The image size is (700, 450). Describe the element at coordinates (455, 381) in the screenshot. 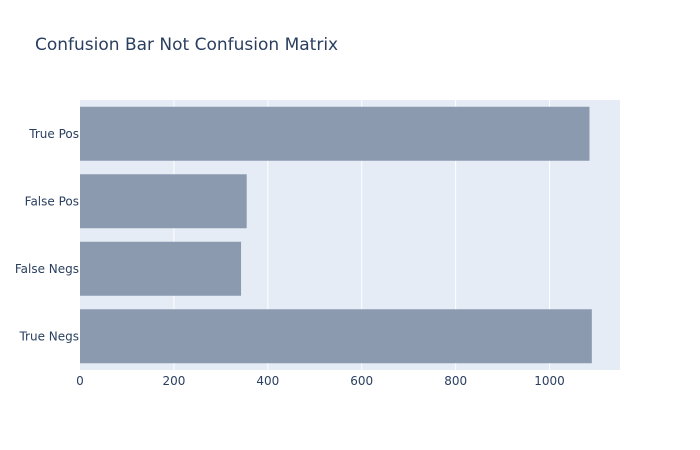

I see `x-tick-label: 800` at that location.